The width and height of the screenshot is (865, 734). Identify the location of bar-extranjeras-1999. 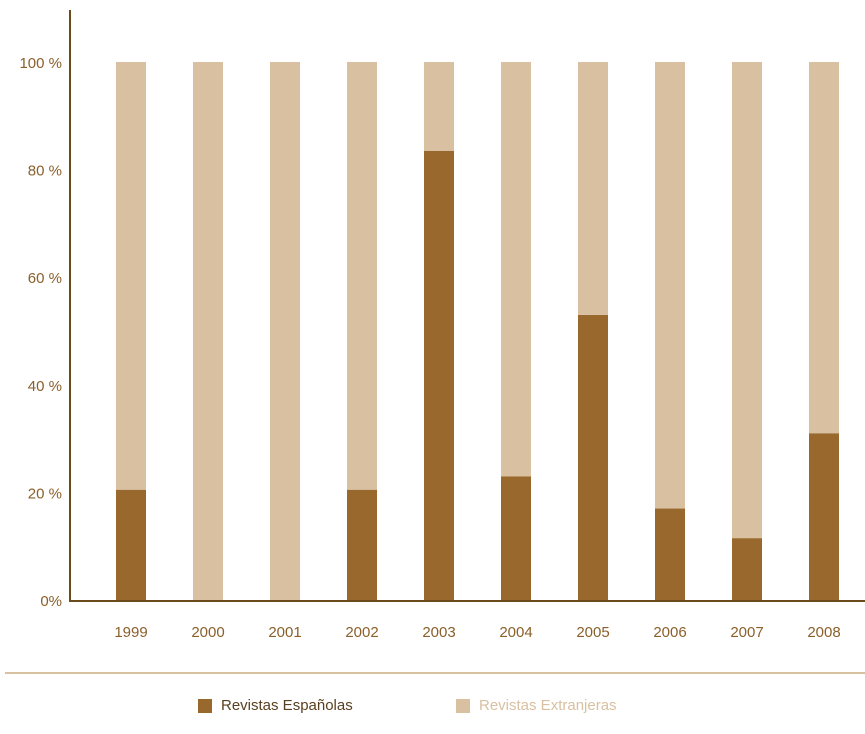
(131, 276).